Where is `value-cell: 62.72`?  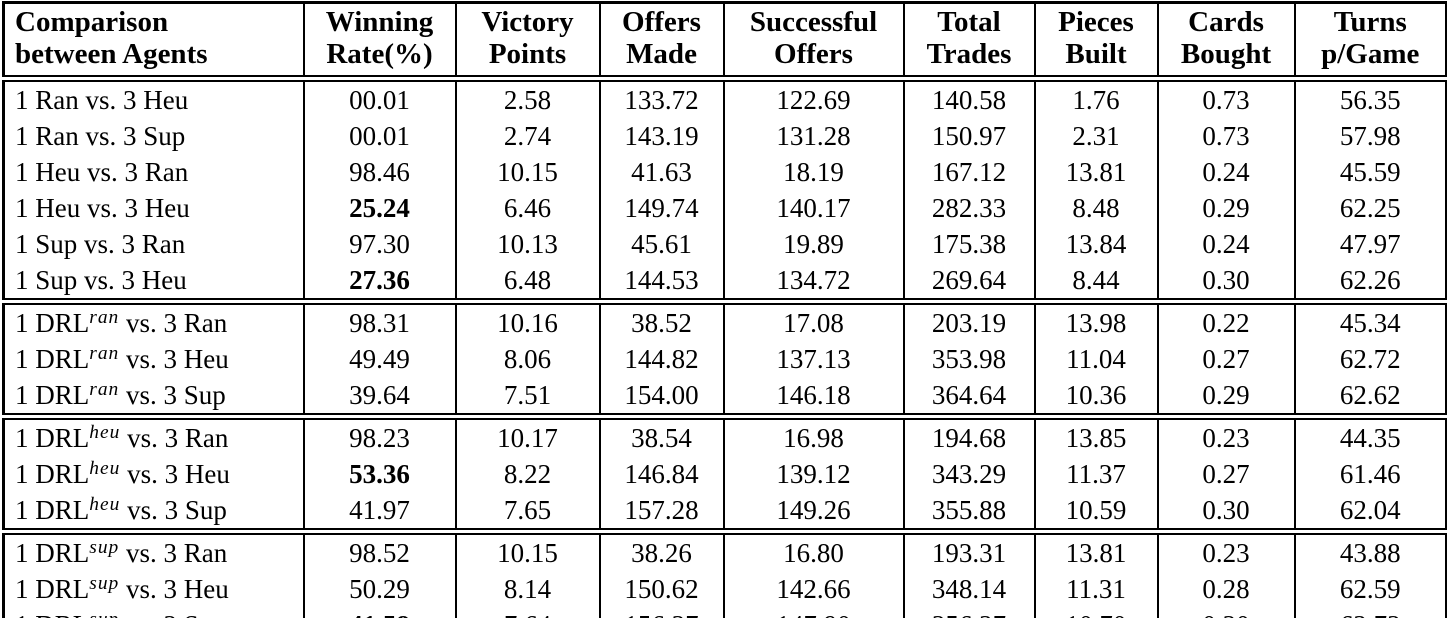 value-cell: 62.72 is located at coordinates (1370, 358).